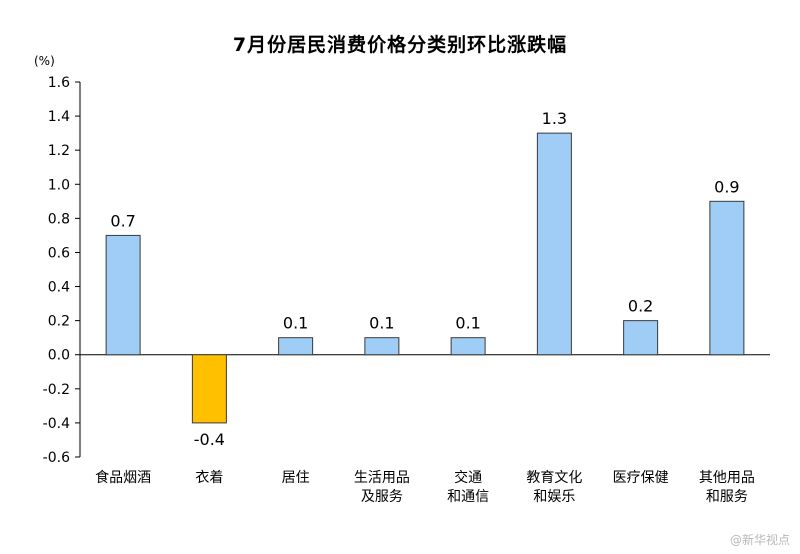  Describe the element at coordinates (382, 478) in the screenshot. I see `x-tick-label: 生活用品` at that location.